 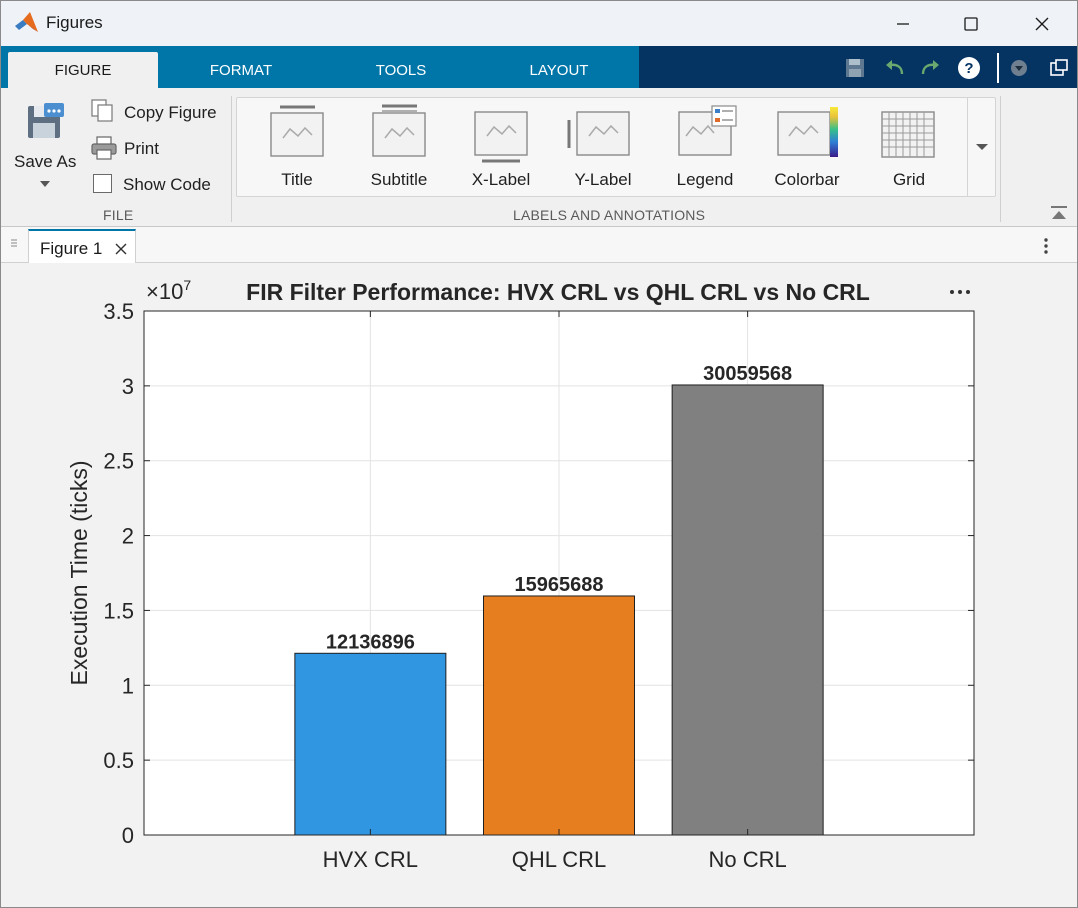 I want to click on grid-icon, so click(x=908, y=134).